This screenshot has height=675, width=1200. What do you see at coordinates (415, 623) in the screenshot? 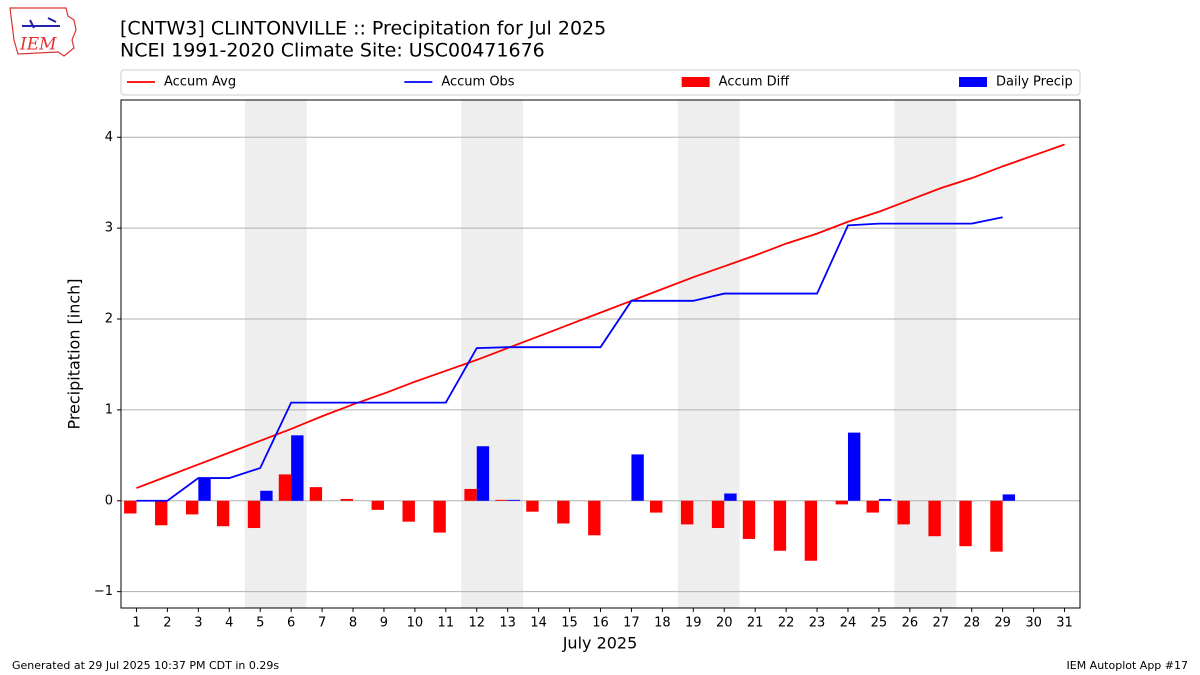
I see `x-tick-label: 10` at bounding box center [415, 623].